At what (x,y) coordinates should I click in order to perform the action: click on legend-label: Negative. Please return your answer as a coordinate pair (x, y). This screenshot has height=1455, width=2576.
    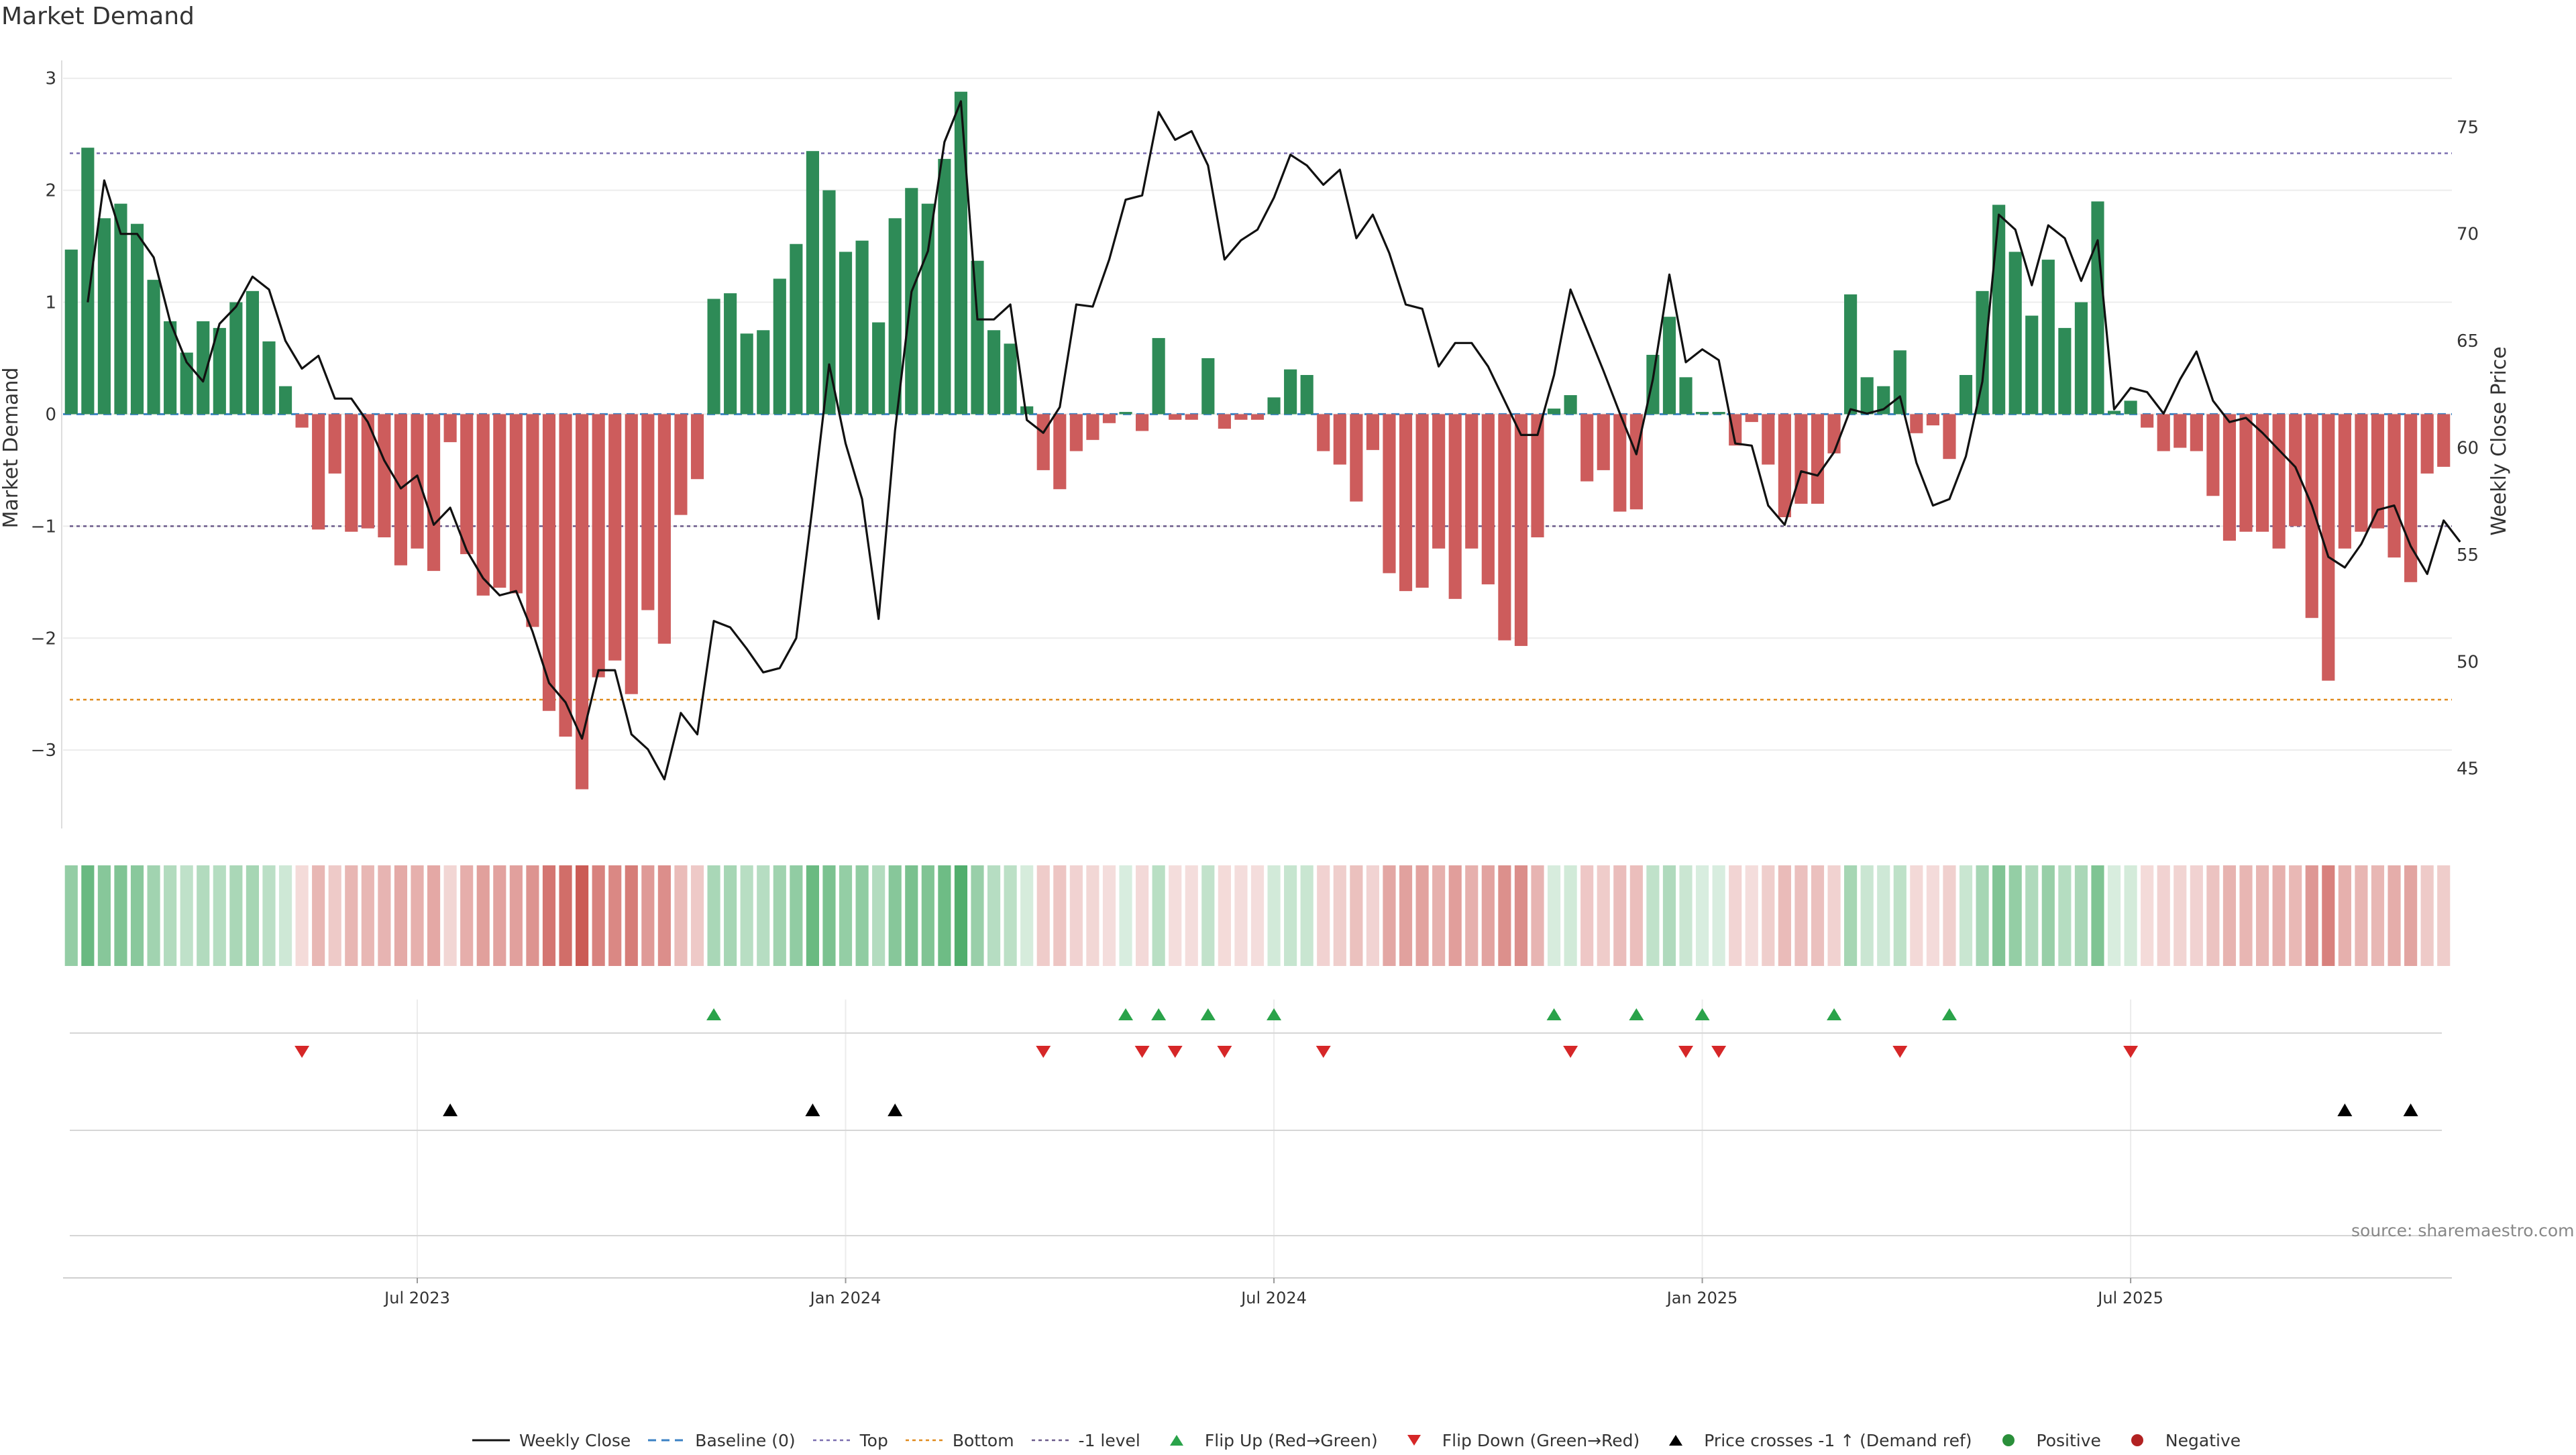
    Looking at the image, I should click on (2203, 1440).